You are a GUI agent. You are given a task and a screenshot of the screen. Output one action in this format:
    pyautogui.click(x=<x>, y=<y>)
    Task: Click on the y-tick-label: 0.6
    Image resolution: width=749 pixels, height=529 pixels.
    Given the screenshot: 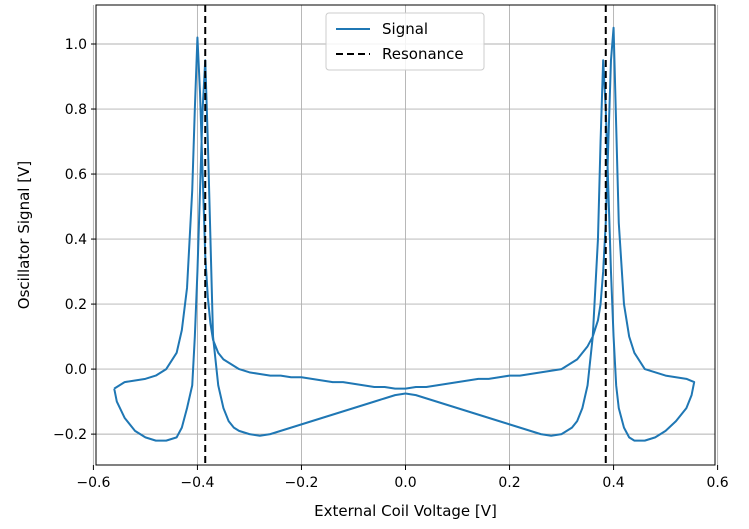 What is the action you would take?
    pyautogui.click(x=76, y=175)
    